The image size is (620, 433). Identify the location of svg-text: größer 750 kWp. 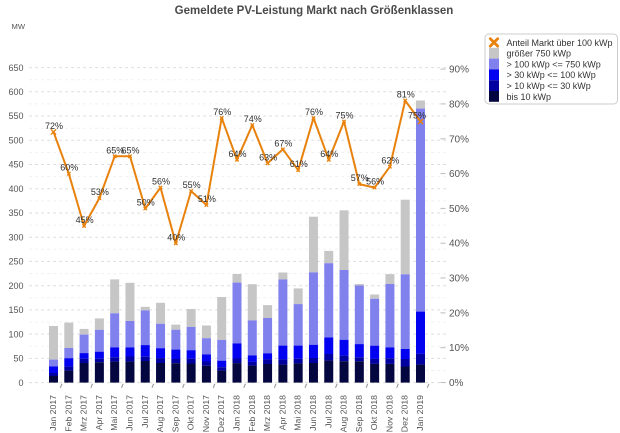
(539, 54).